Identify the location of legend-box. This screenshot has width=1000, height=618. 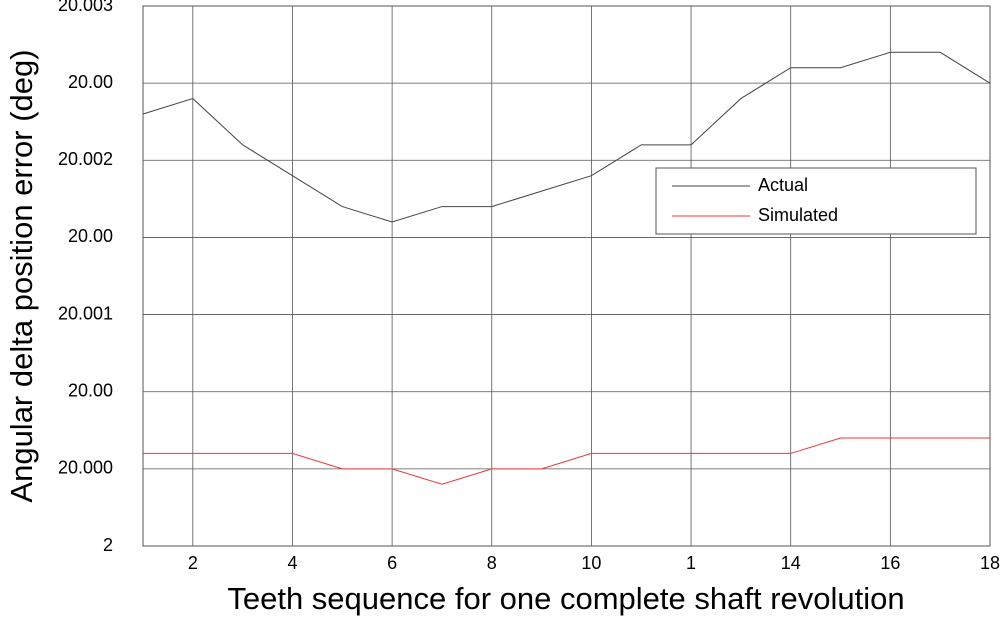
(816, 201).